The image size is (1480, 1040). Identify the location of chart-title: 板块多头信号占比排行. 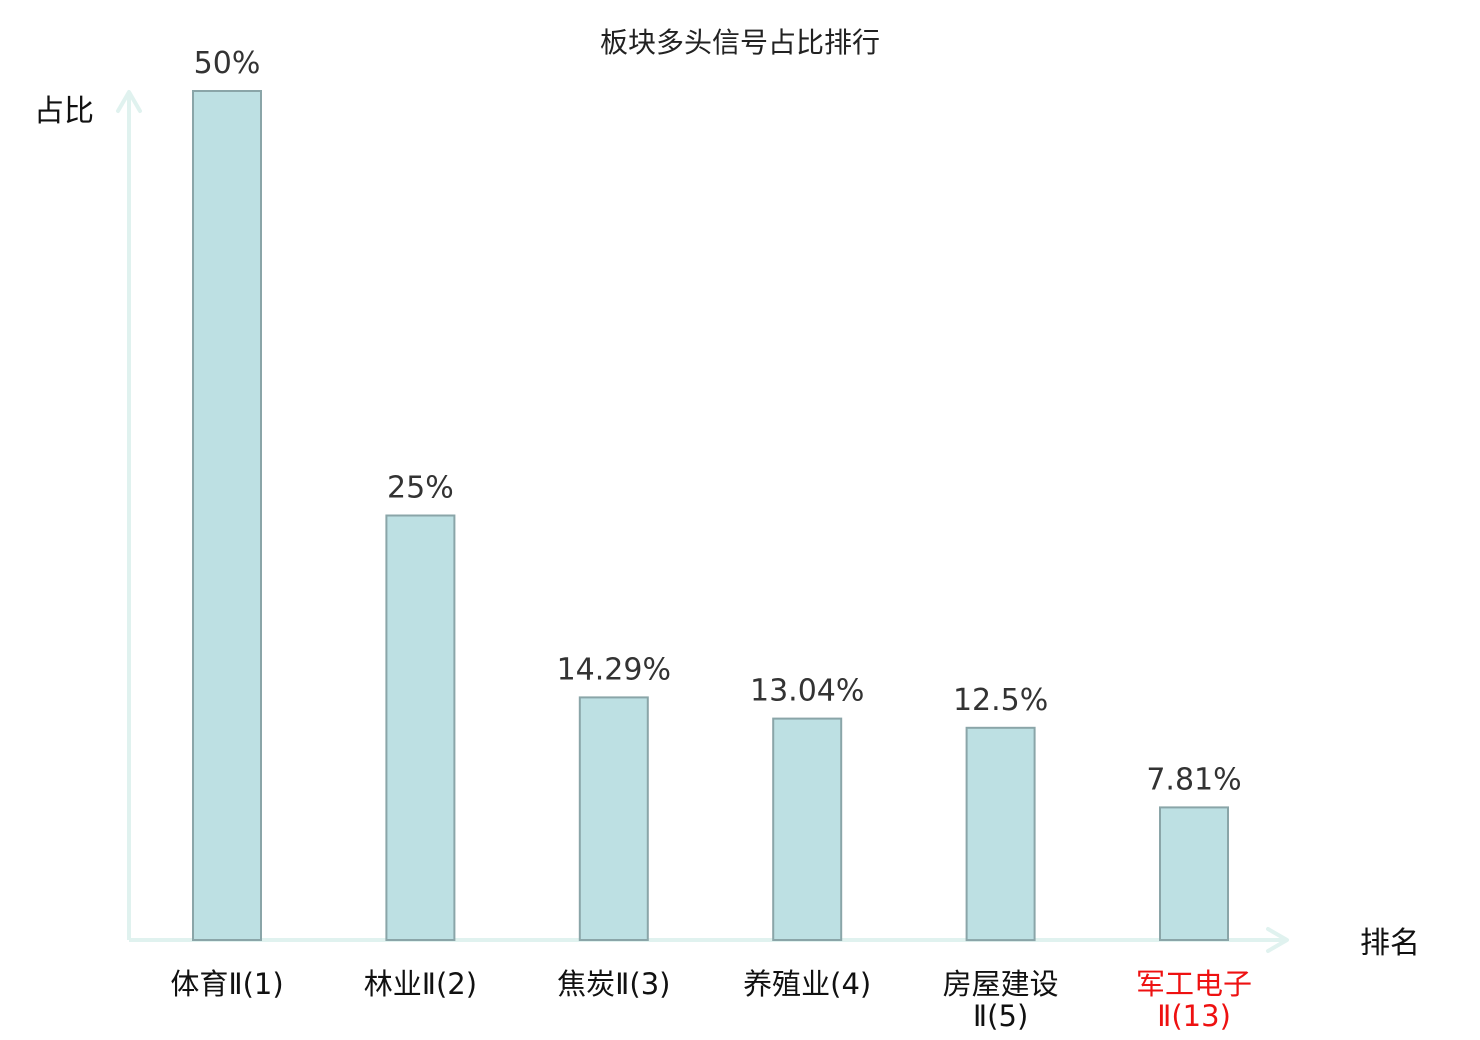
(740, 42).